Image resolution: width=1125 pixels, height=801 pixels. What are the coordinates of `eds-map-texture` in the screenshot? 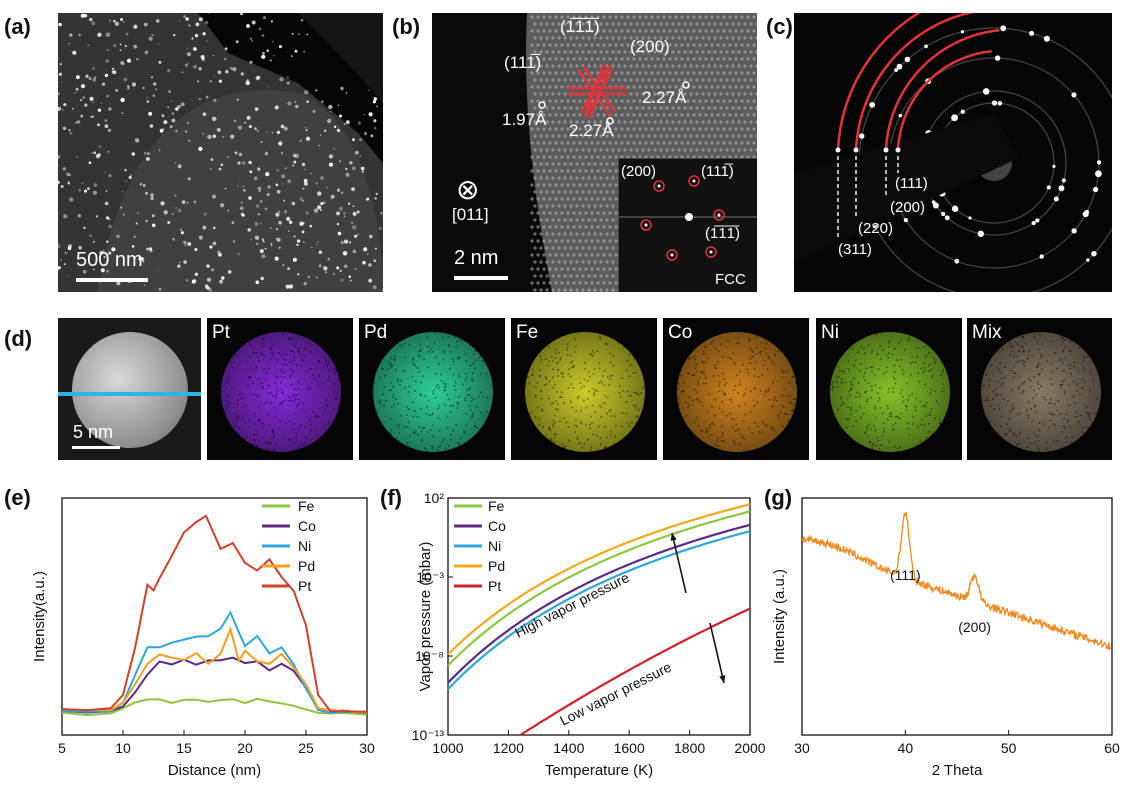 It's located at (890, 393).